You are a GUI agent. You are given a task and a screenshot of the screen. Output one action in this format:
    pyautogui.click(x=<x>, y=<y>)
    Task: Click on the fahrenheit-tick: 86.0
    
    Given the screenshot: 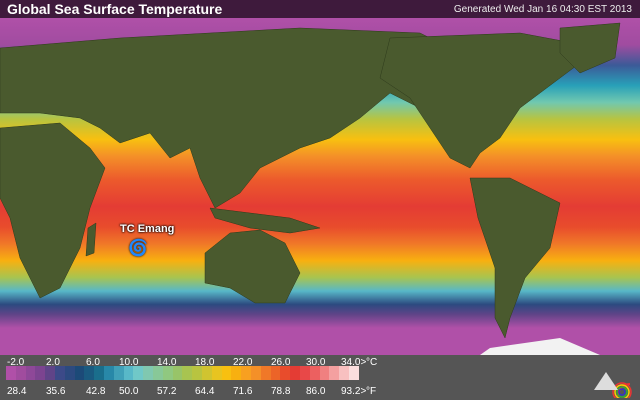 What is the action you would take?
    pyautogui.click(x=316, y=391)
    